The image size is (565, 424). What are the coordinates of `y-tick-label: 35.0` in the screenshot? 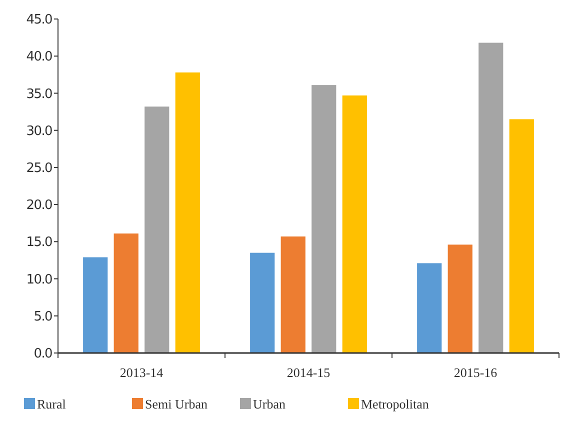 It's located at (39, 94).